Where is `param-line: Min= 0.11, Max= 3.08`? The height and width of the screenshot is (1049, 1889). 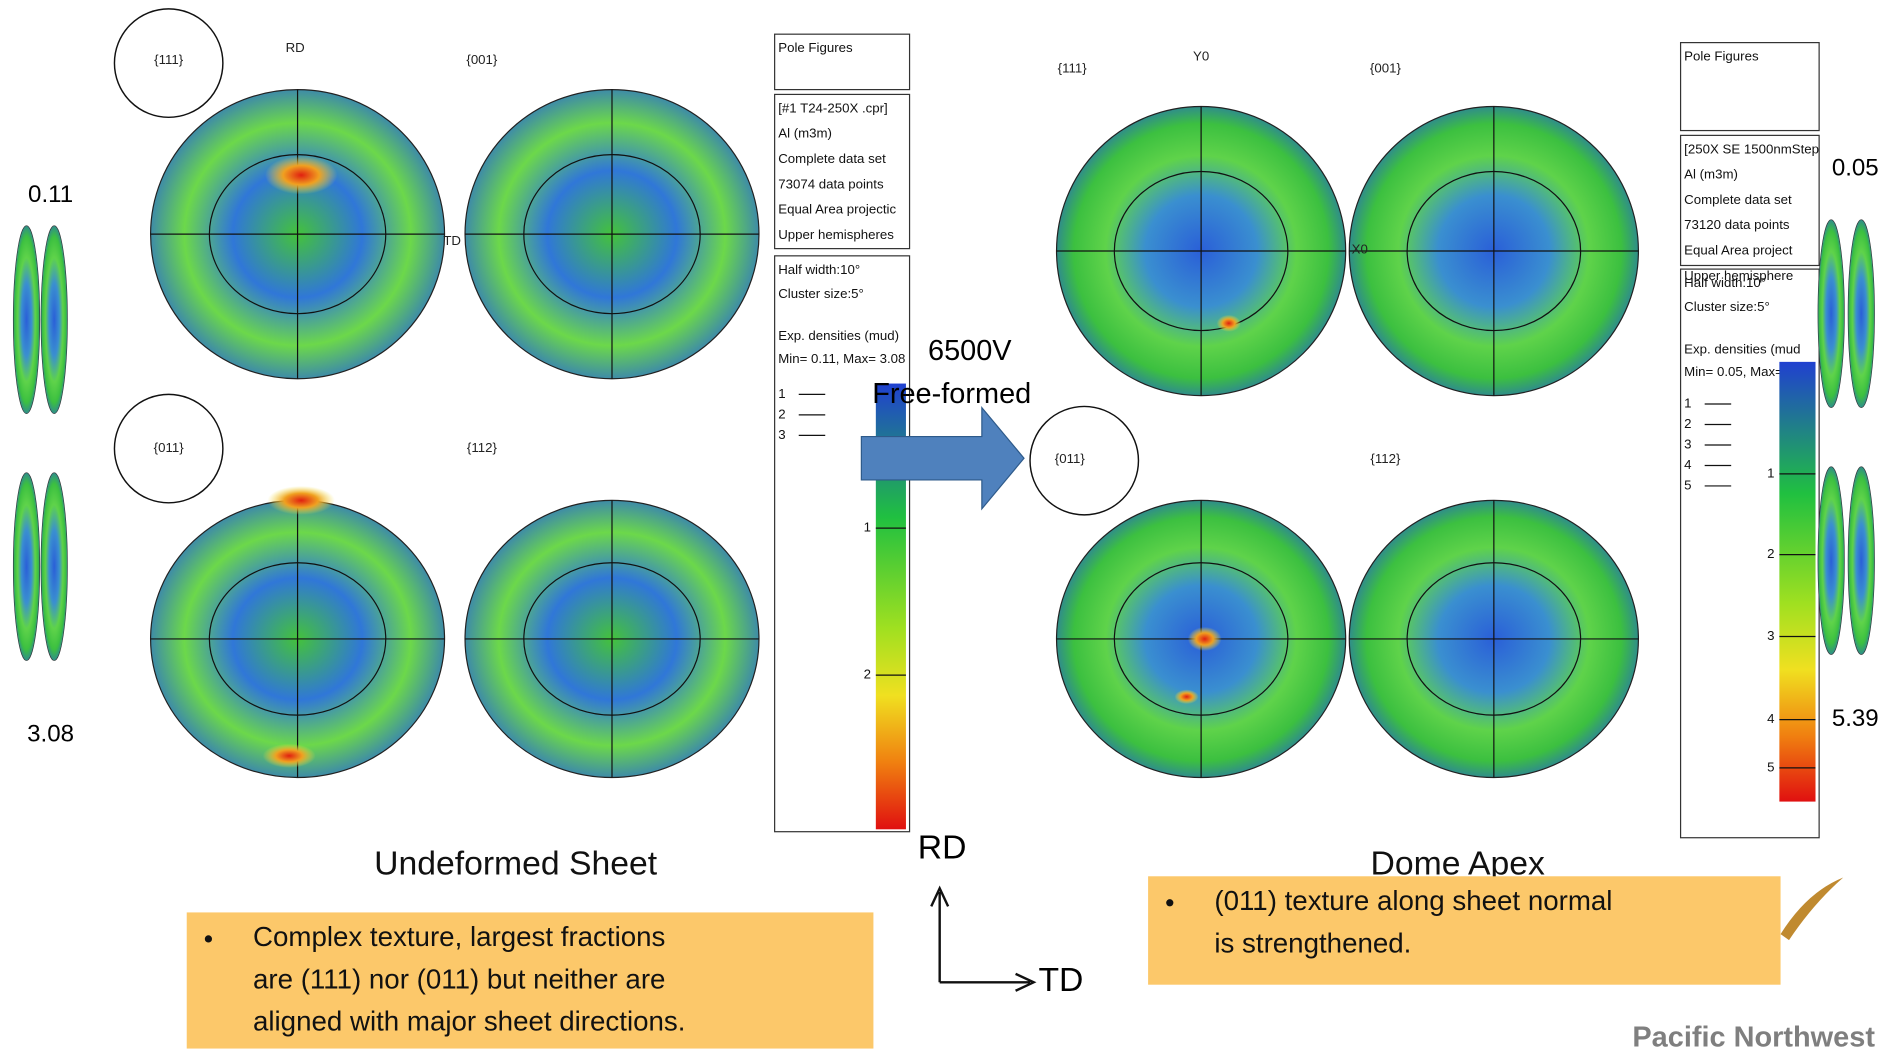 param-line: Min= 0.11, Max= 3.08 is located at coordinates (841, 358).